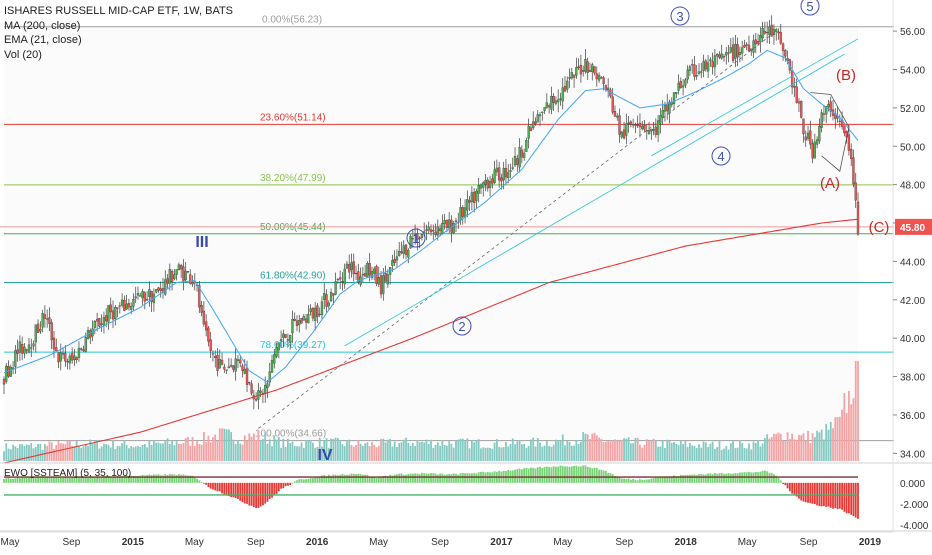 Image resolution: width=932 pixels, height=555 pixels. What do you see at coordinates (809, 7) in the screenshot?
I see `wave-label: 5` at bounding box center [809, 7].